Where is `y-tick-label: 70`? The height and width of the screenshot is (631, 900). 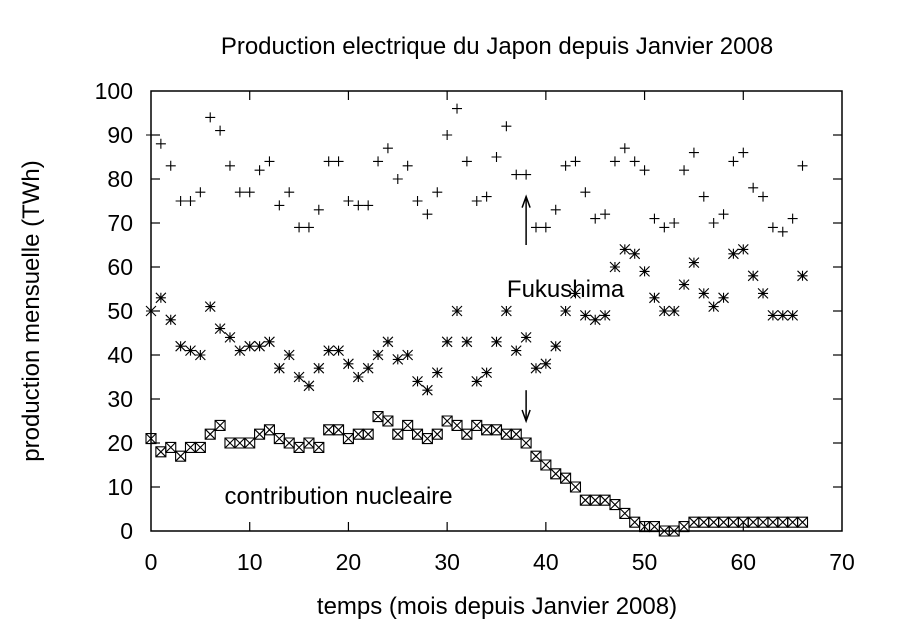
y-tick-label: 70 is located at coordinates (120, 223).